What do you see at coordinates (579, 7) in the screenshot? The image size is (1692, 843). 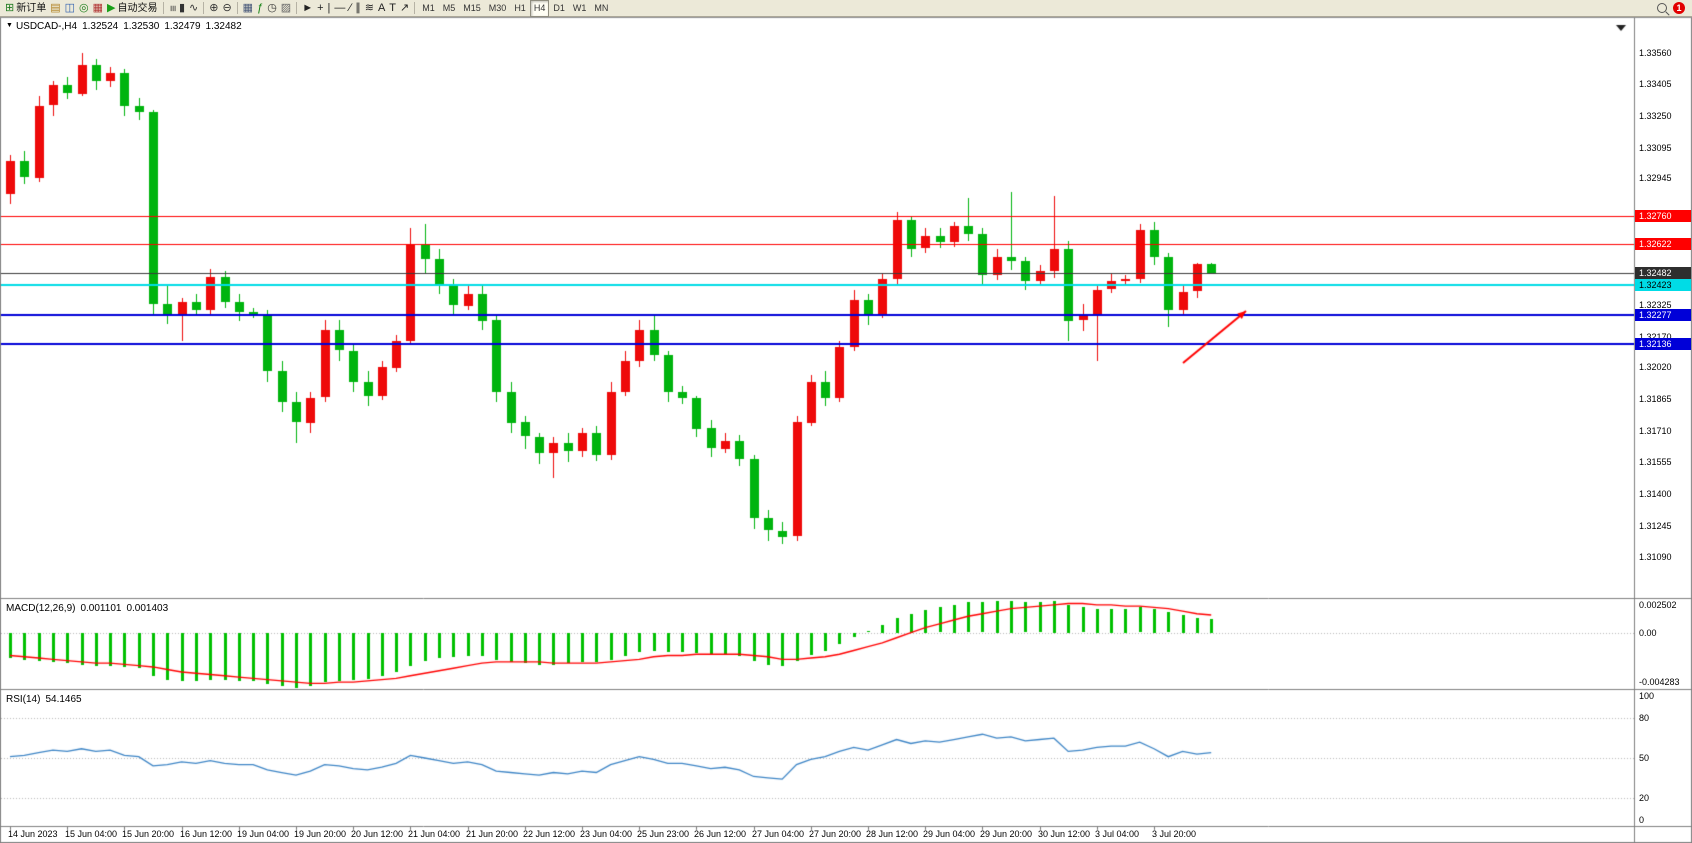 I see `timeframe-w1: W1` at bounding box center [579, 7].